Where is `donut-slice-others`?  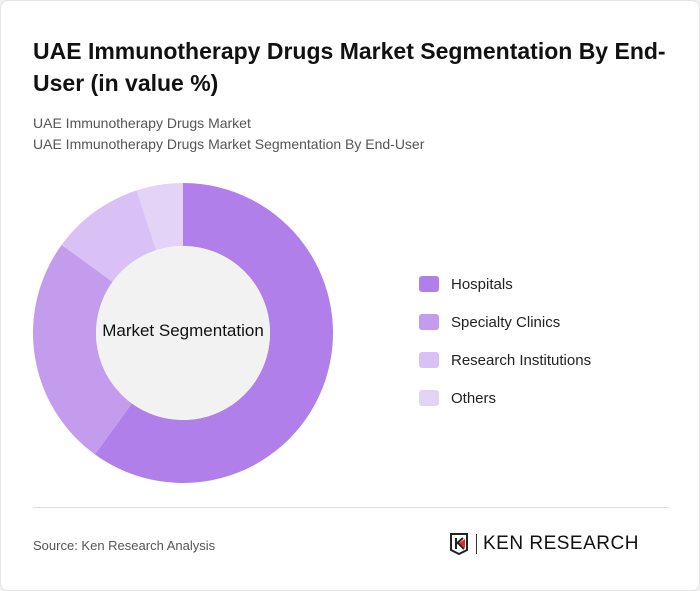
donut-slice-others is located at coordinates (159, 217).